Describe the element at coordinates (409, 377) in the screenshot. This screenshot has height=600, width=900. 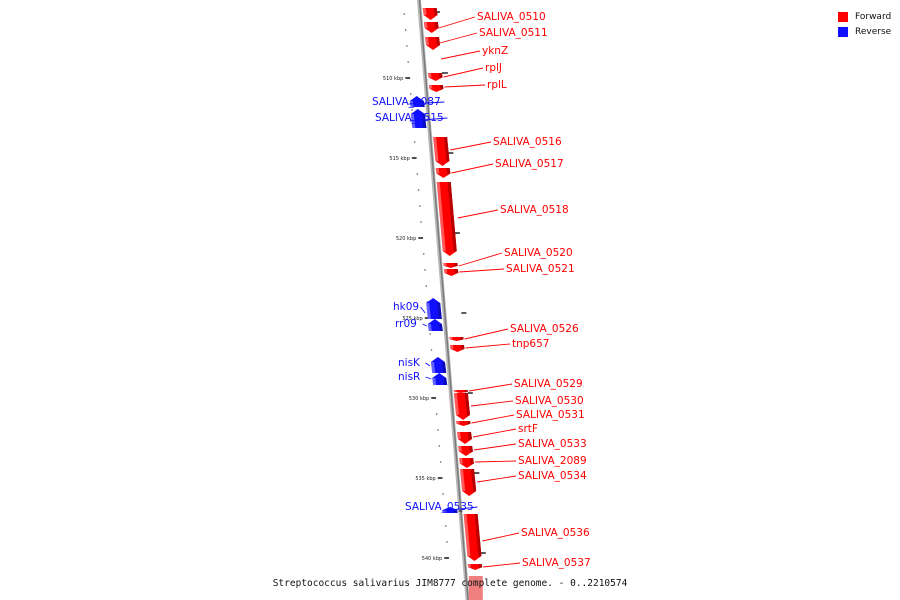
I see `gene-label-nisR: nisR` at that location.